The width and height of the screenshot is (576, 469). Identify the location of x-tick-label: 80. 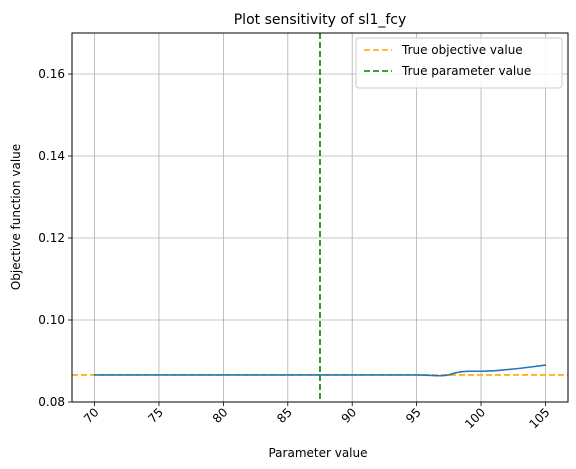
(220, 415).